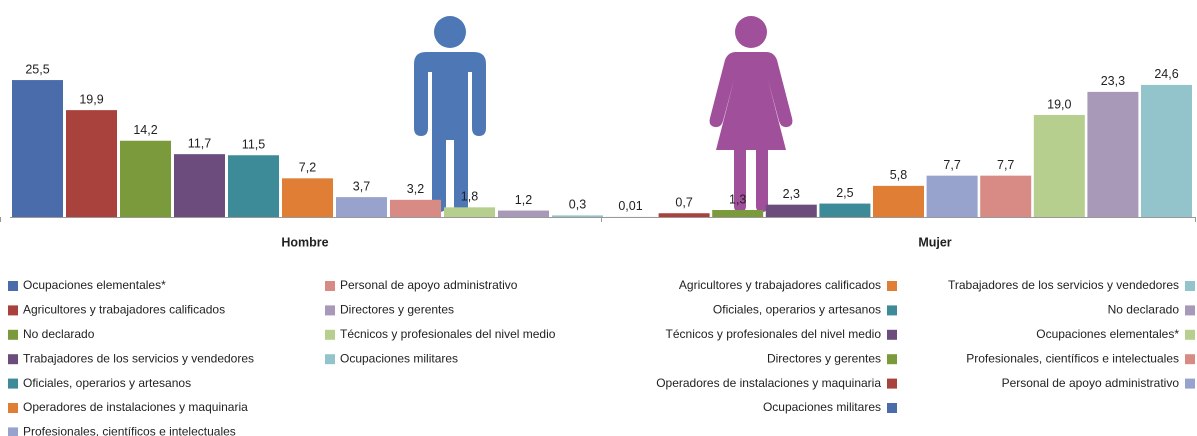 The image size is (1197, 436). I want to click on value-label: 0,01, so click(630, 206).